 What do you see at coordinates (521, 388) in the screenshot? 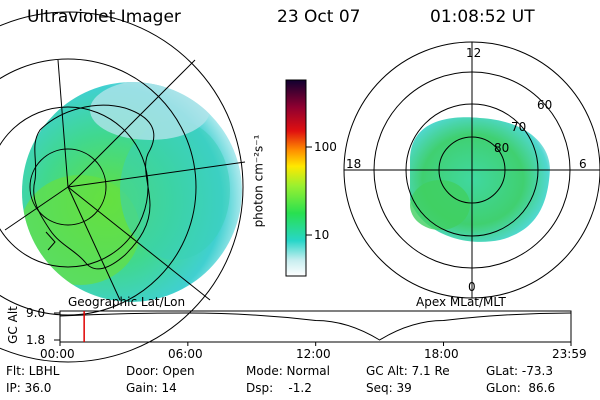
I see `info-glon: GLon: 86.6` at bounding box center [521, 388].